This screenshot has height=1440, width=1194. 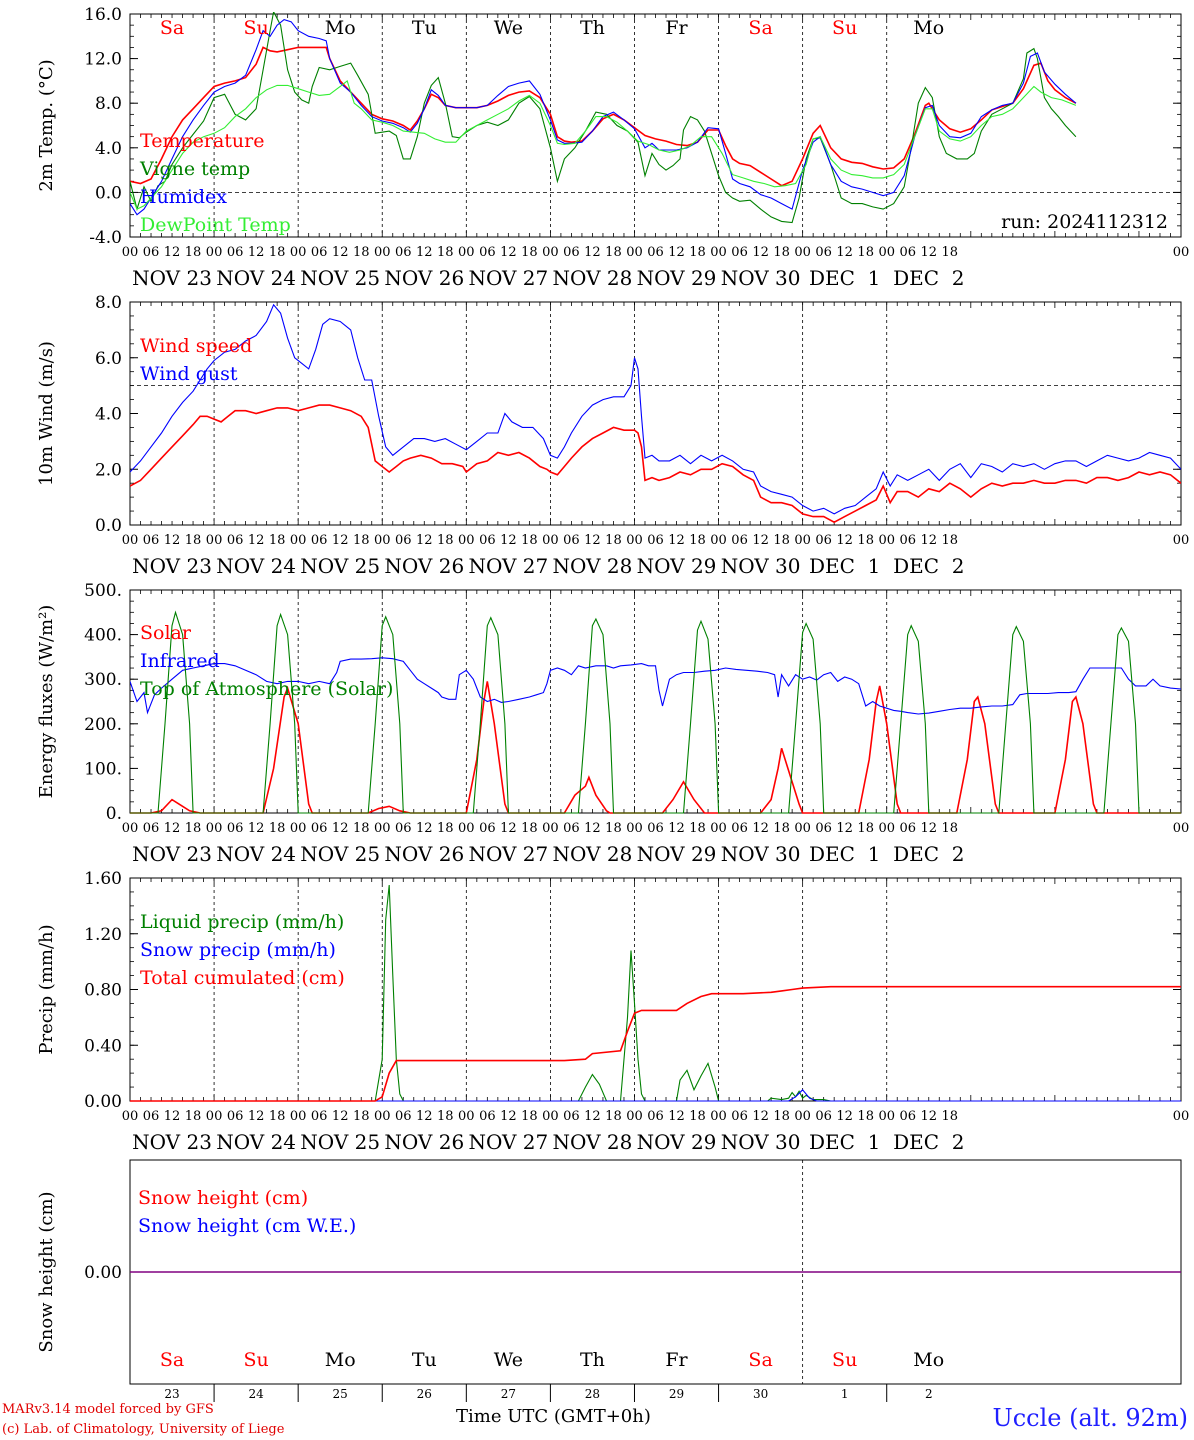 What do you see at coordinates (180, 661) in the screenshot?
I see `legend-entry: Infrared` at bounding box center [180, 661].